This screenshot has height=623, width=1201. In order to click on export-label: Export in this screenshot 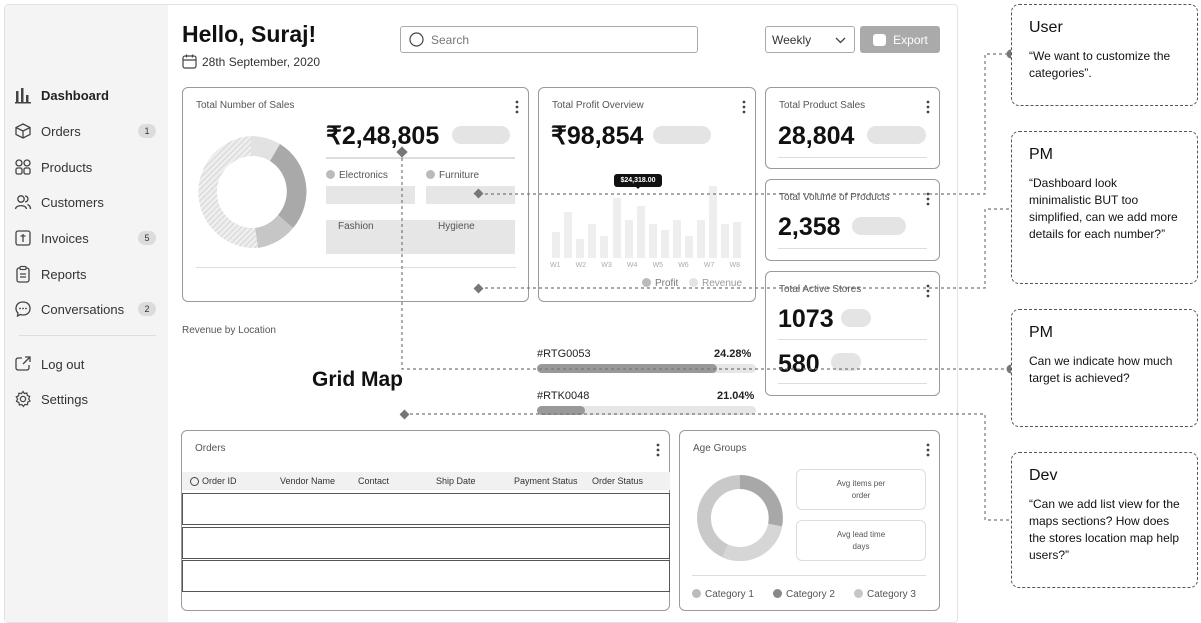, I will do `click(910, 39)`.